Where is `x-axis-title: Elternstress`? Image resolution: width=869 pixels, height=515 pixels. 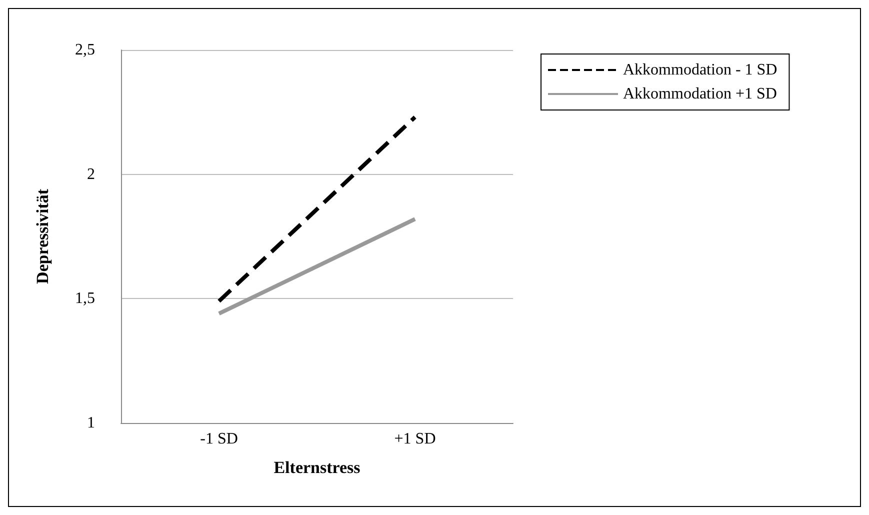
x-axis-title: Elternstress is located at coordinates (317, 467).